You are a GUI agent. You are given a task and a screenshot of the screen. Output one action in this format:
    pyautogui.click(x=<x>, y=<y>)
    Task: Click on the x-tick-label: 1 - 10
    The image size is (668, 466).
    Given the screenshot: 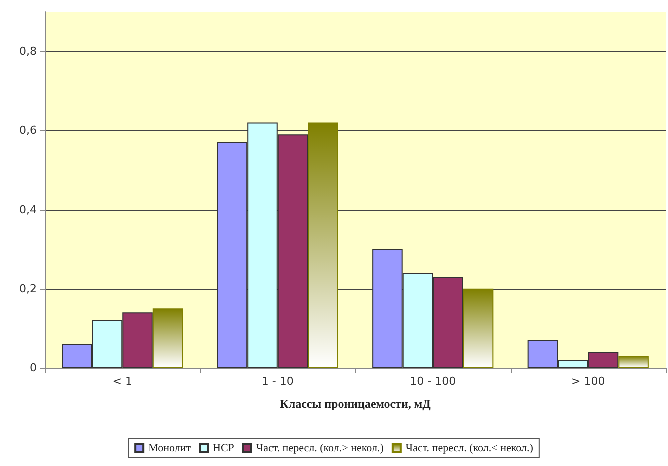 What is the action you would take?
    pyautogui.click(x=278, y=381)
    